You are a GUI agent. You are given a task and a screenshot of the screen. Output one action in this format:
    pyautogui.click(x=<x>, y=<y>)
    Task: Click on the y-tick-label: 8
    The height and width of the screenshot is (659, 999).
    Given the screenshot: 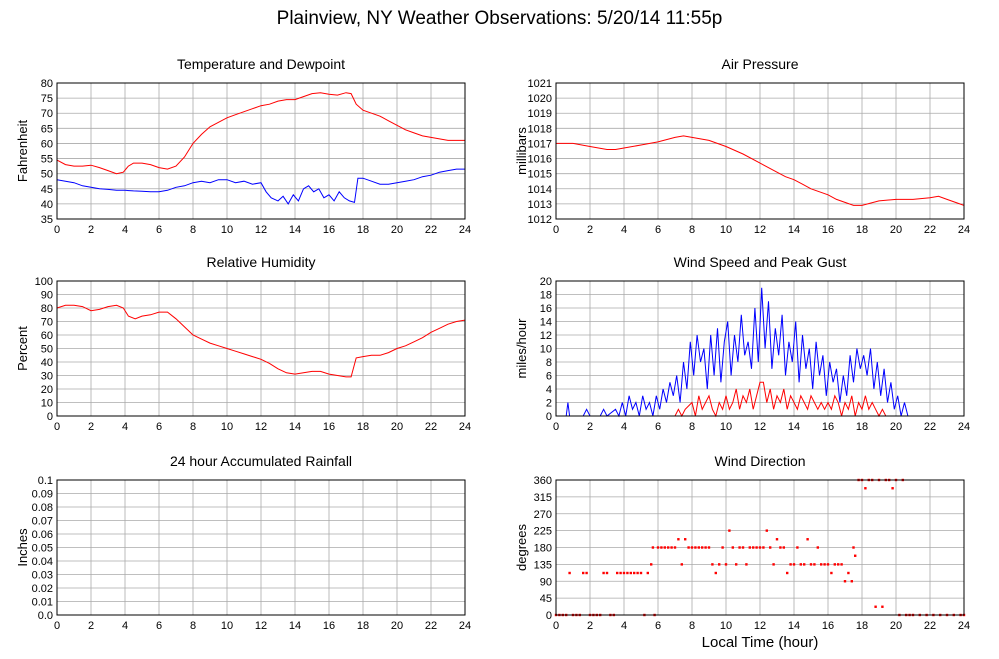 What is the action you would take?
    pyautogui.click(x=549, y=363)
    